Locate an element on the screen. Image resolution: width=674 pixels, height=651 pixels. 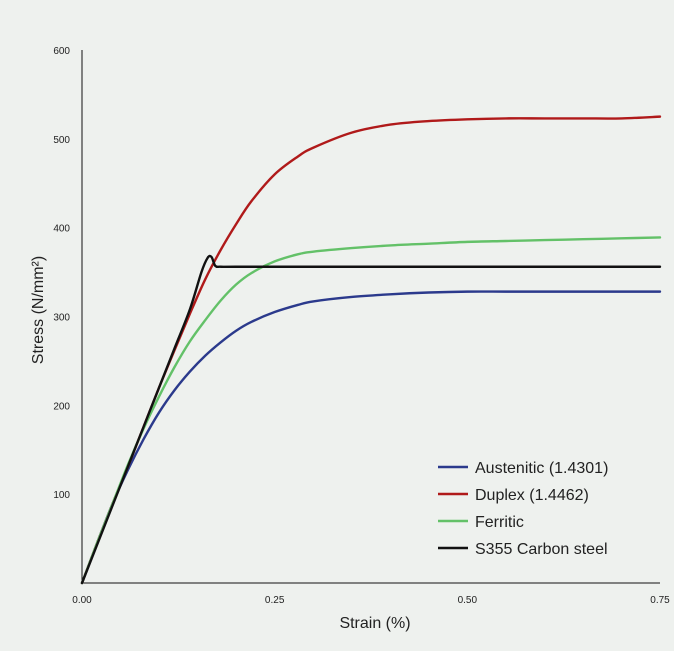
x-tick-label: 0.25 is located at coordinates (275, 600).